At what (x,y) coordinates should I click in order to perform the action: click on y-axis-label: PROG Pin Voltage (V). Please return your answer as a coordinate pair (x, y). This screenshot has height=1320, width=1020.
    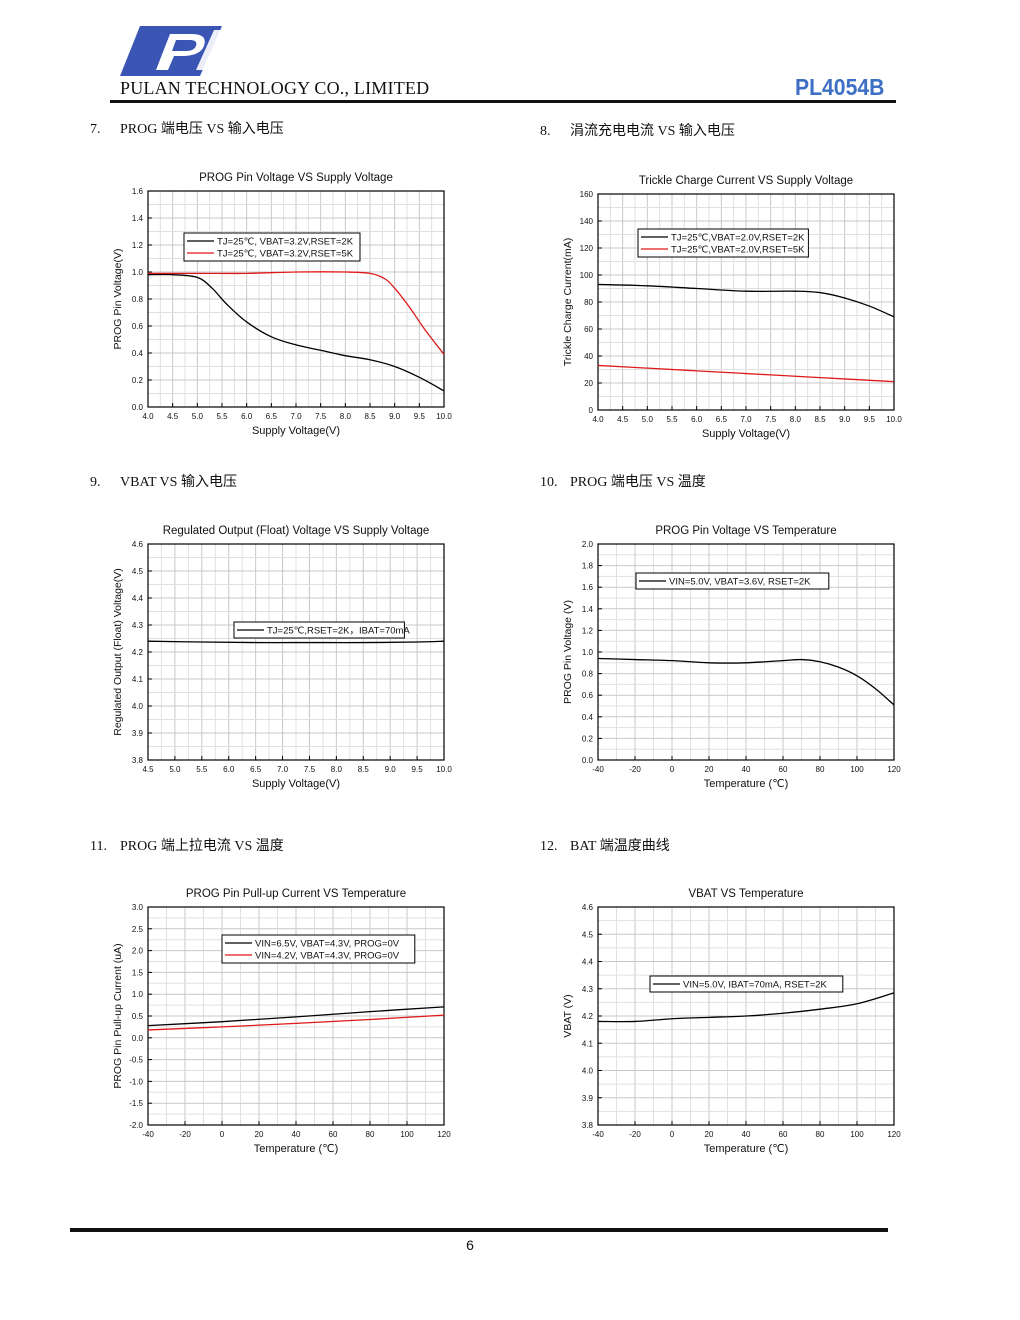
    Looking at the image, I should click on (568, 652).